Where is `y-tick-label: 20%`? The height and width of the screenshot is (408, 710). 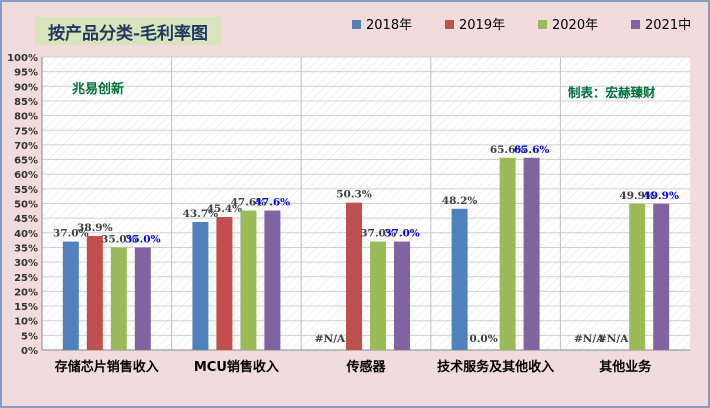
y-tick-label: 20% is located at coordinates (26, 292).